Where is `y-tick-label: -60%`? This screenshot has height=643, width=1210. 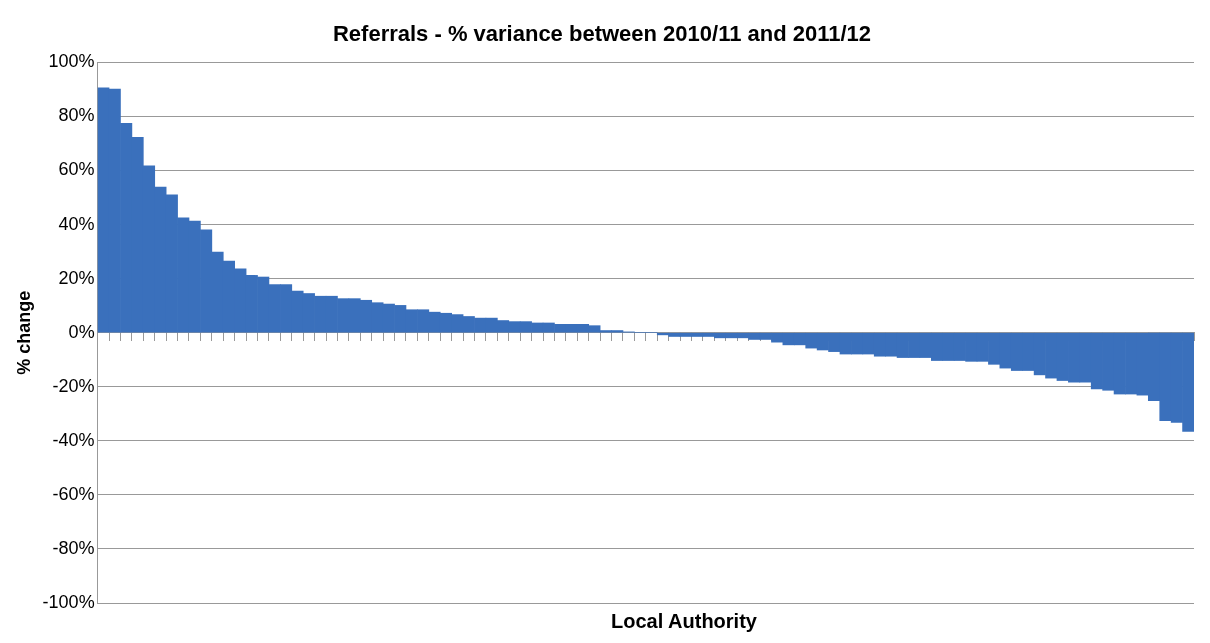 y-tick-label: -60% is located at coordinates (73, 493).